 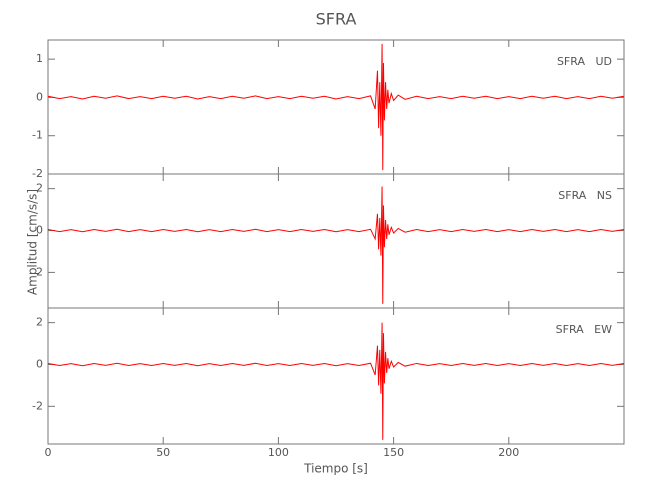 What do you see at coordinates (508, 452) in the screenshot?
I see `x-tick-label: 200` at bounding box center [508, 452].